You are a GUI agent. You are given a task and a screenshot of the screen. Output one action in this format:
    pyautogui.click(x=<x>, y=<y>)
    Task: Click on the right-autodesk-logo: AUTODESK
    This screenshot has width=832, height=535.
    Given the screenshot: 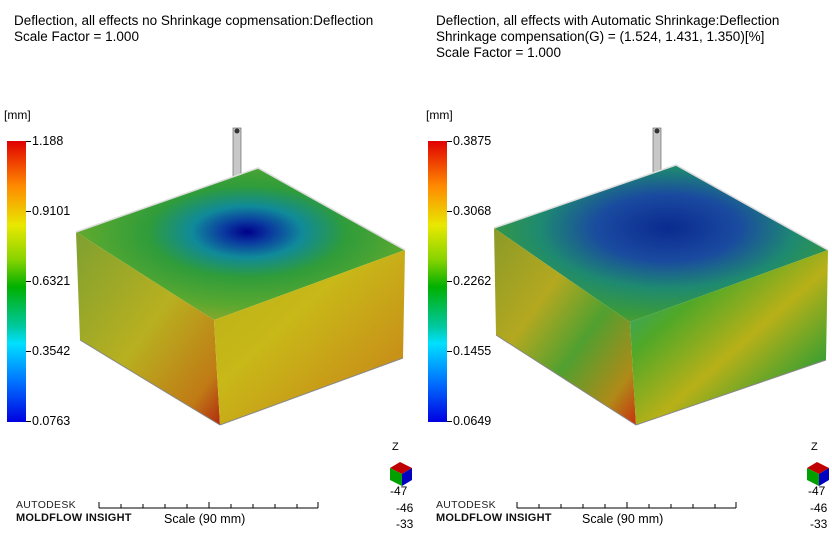 What is the action you would take?
    pyautogui.click(x=466, y=505)
    